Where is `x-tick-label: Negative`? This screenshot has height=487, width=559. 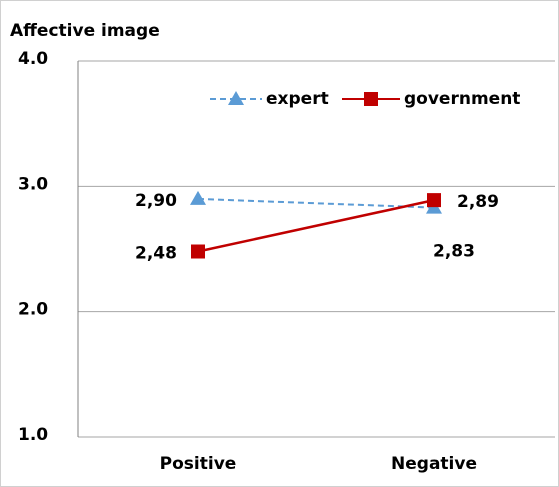 x-tick-label: Negative is located at coordinates (434, 464).